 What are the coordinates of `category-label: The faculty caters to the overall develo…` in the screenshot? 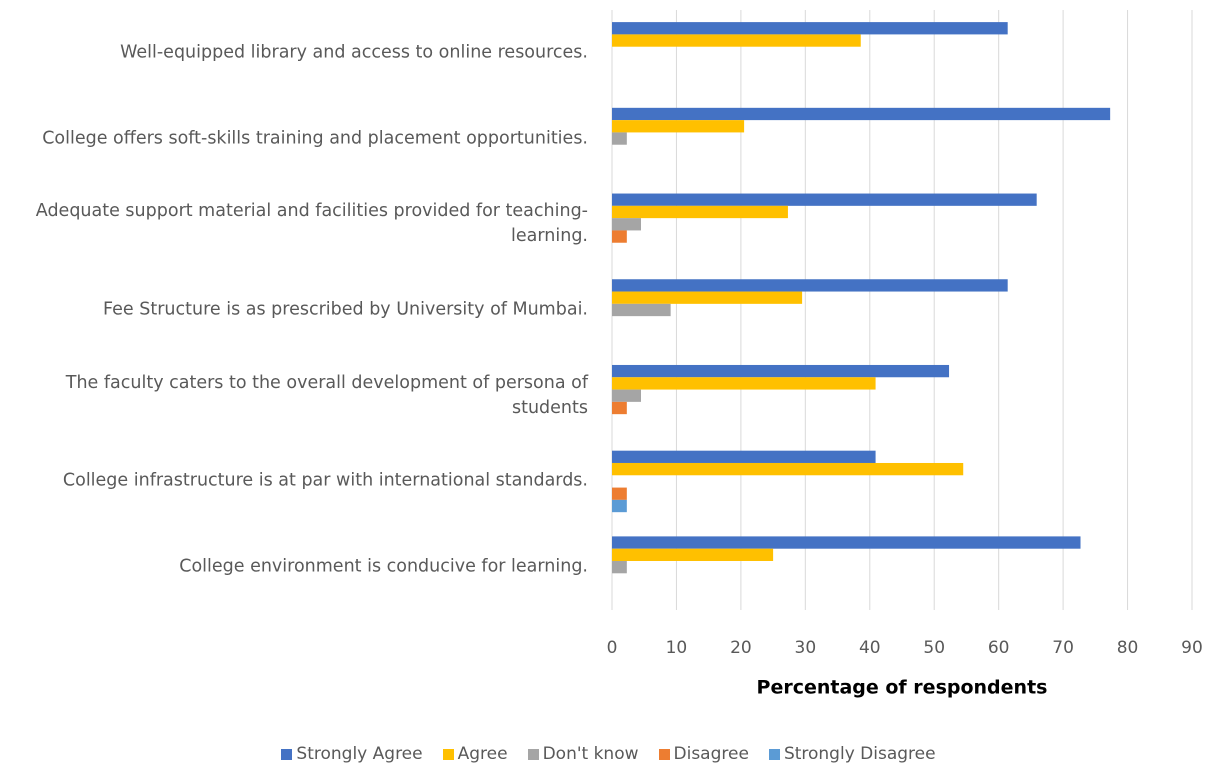 It's located at (326, 395).